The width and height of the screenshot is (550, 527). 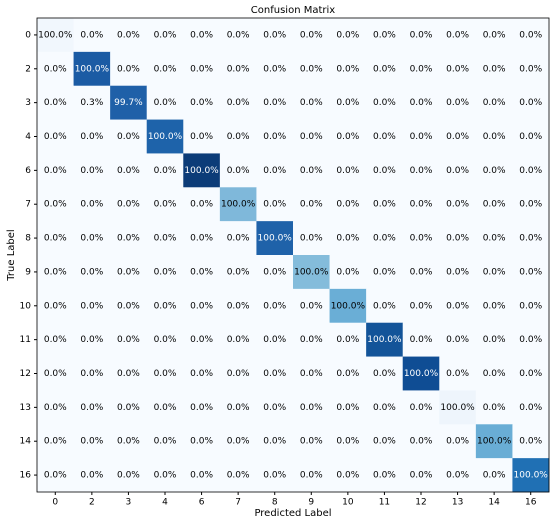 What do you see at coordinates (531, 503) in the screenshot?
I see `x-tick-label: 16` at bounding box center [531, 503].